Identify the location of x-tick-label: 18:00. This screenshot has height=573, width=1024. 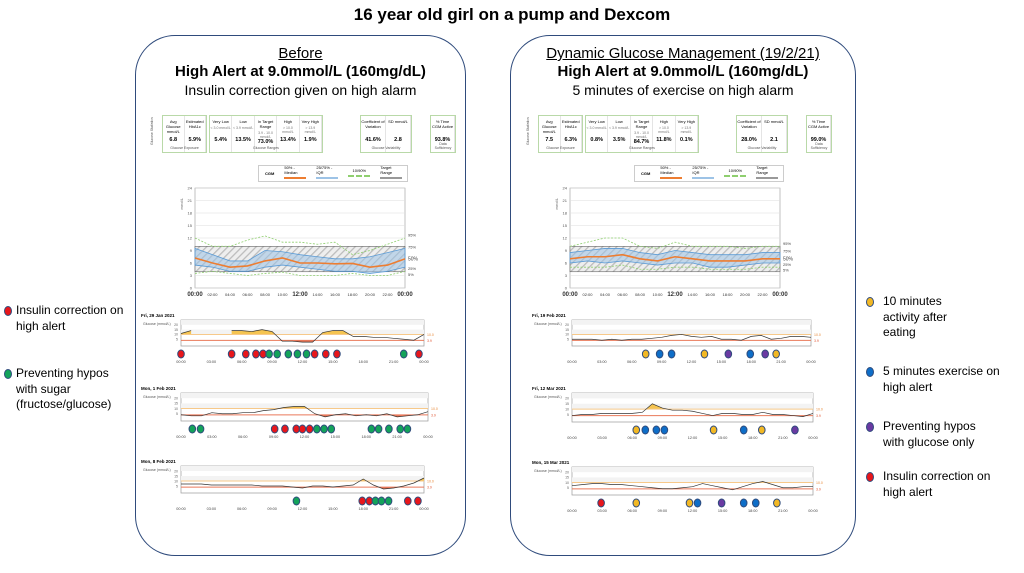
(352, 294).